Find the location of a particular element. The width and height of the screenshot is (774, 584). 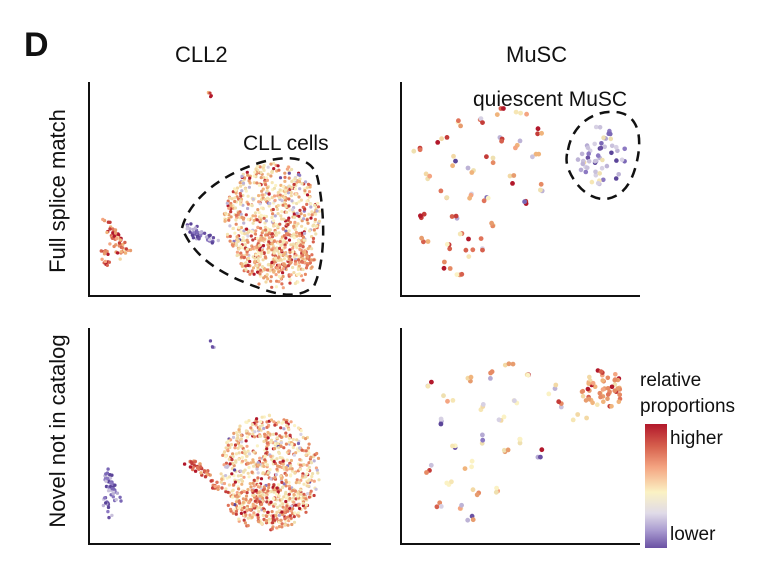

point-cll2-novel-left-lobe is located at coordinates (204, 471).